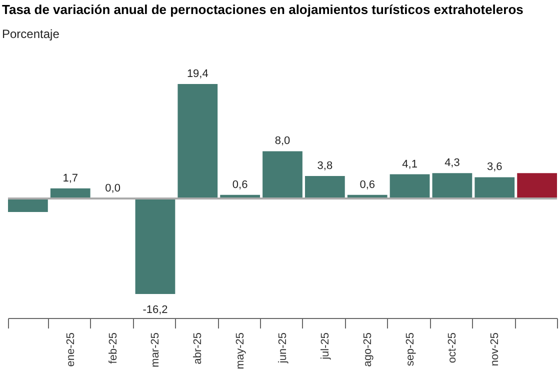 The width and height of the screenshot is (560, 371). Describe the element at coordinates (113, 348) in the screenshot. I see `x-tick-label: feb-25` at that location.